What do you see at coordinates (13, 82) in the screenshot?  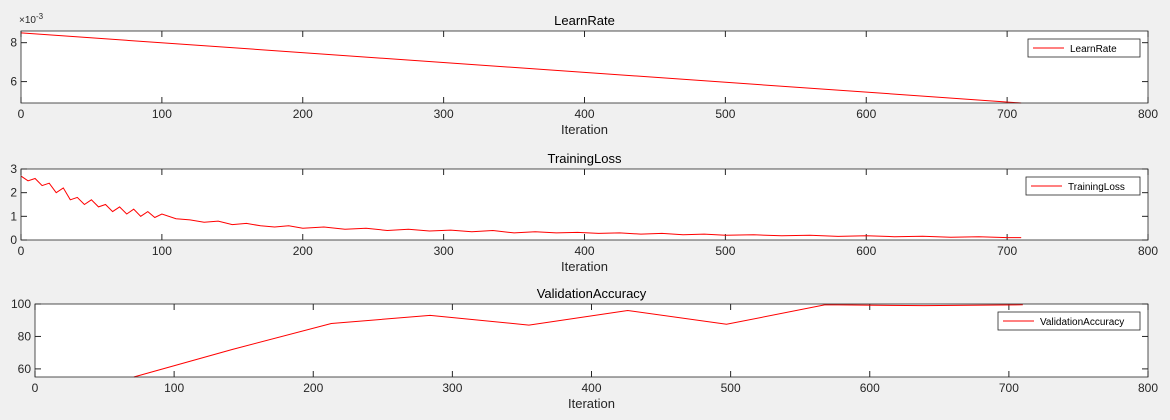 I see `chart0-ytick-label: 6` at bounding box center [13, 82].